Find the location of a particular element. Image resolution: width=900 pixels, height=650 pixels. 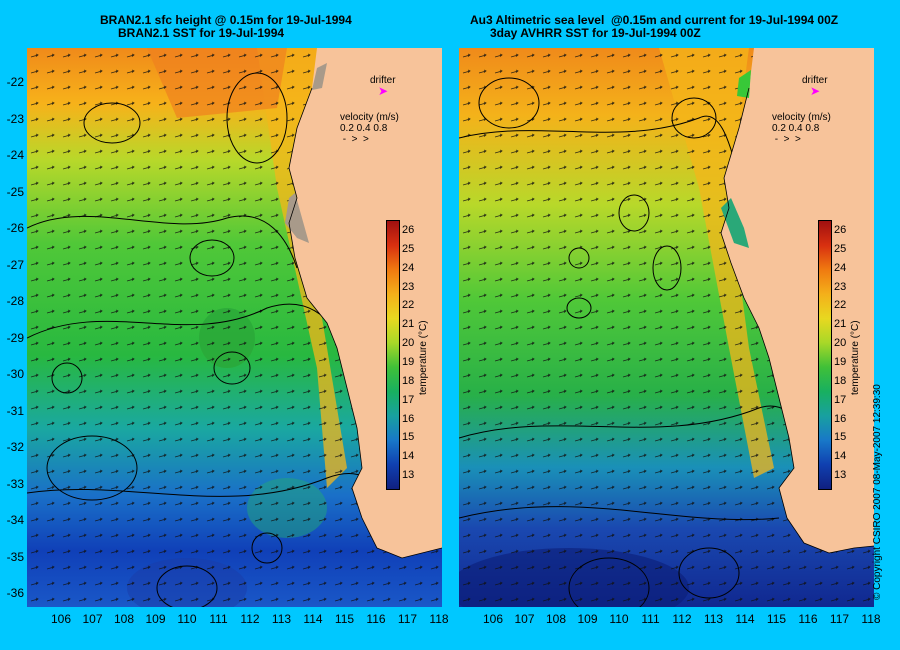

velocity-arrow-icons-2: ‐ > > is located at coordinates (786, 139).